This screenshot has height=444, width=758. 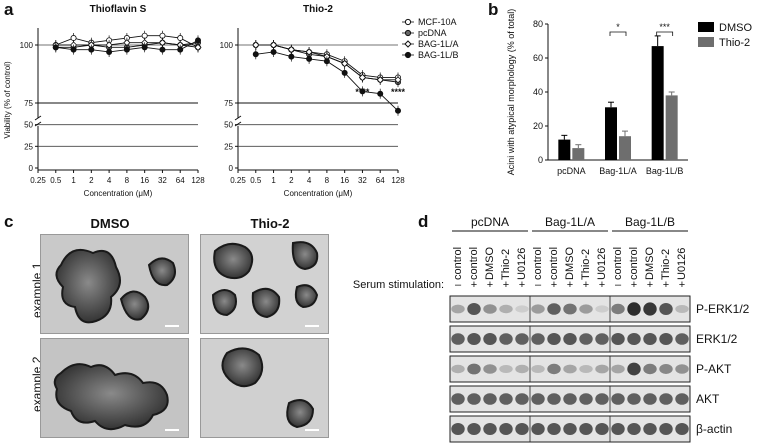 I want to click on x-tick-label: 0.25, so click(x=38, y=180).